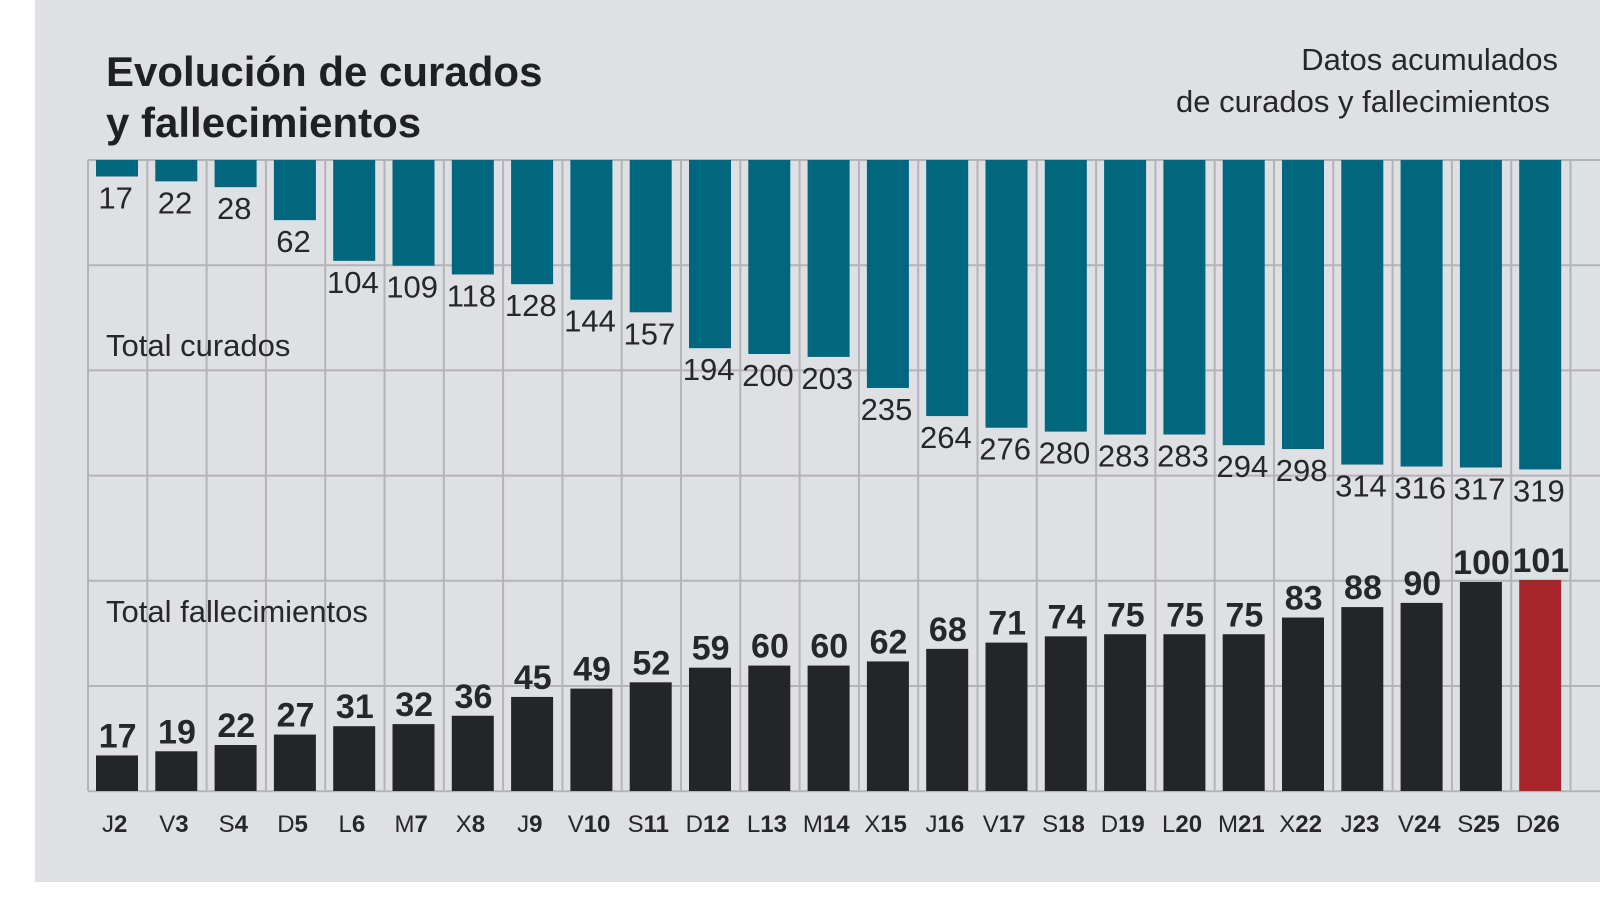 The width and height of the screenshot is (1600, 900). Describe the element at coordinates (944, 824) in the screenshot. I see `x-tick-J16: J16` at that location.